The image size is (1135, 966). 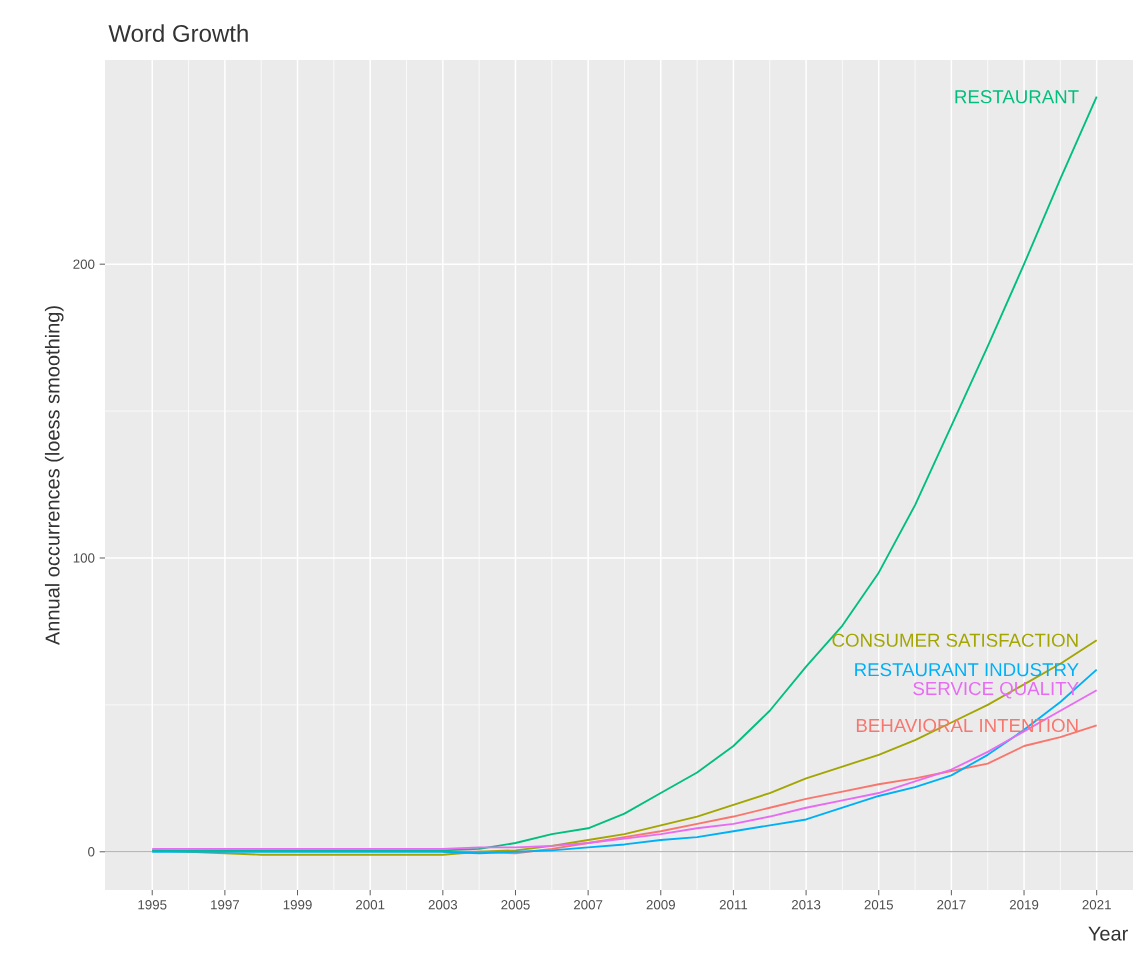 I want to click on y-tick-label: 100, so click(x=84, y=558).